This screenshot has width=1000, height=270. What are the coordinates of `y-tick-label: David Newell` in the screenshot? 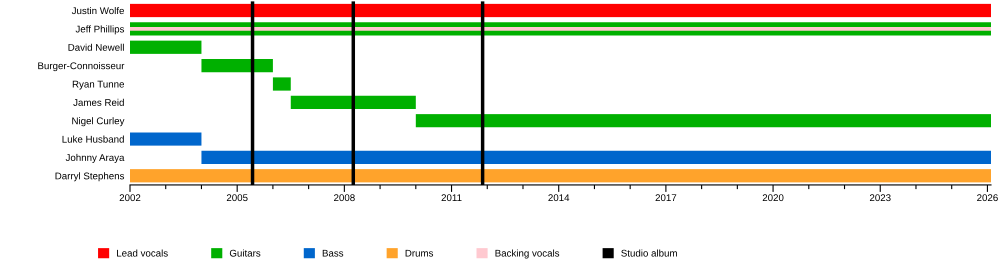 It's located at (96, 47).